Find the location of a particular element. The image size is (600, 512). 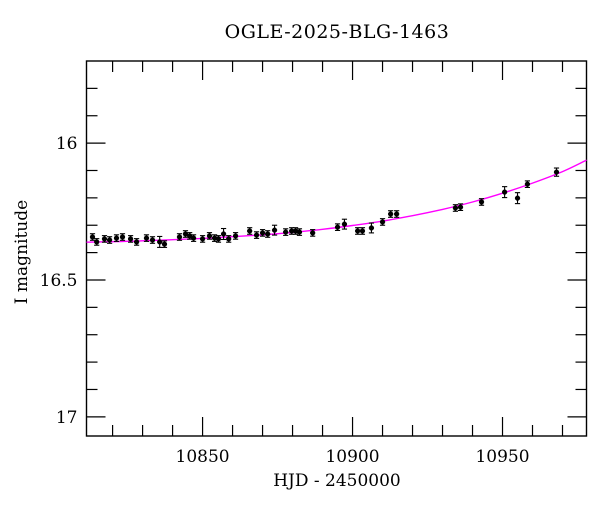

plot-title: OGLE-2025-BLG-1463 is located at coordinates (337, 32).